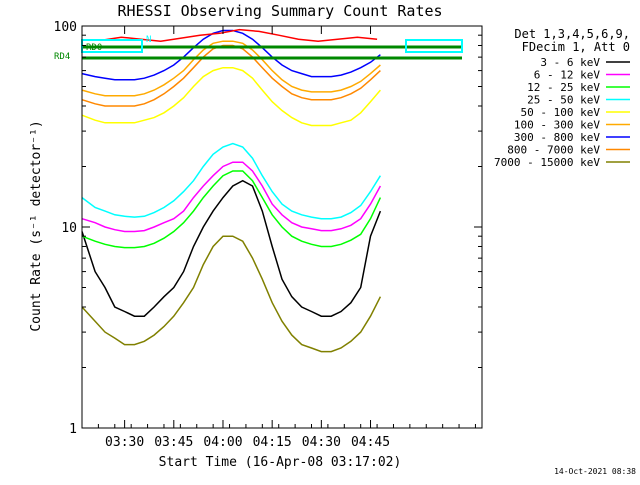  I want to click on legend-label-4: 50 - 100 keV, so click(561, 112).